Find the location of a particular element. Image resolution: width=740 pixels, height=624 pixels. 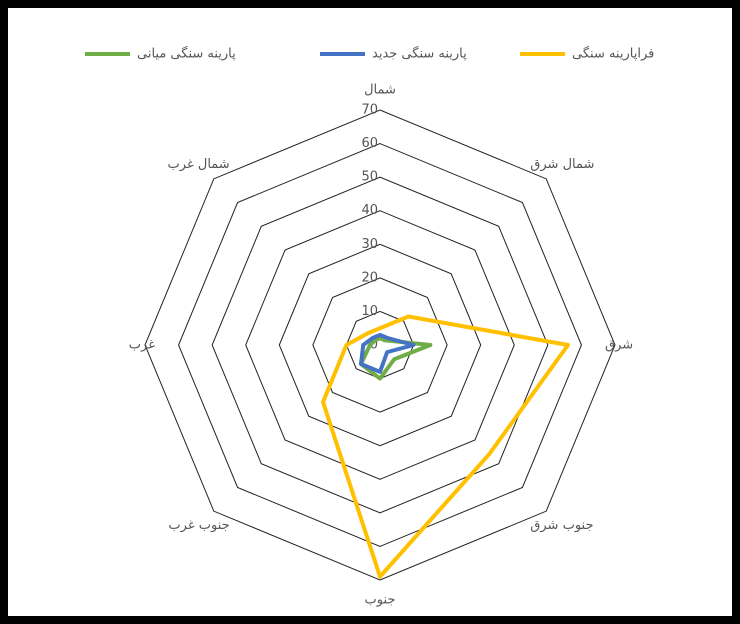

category-label: غرب is located at coordinates (142, 345).